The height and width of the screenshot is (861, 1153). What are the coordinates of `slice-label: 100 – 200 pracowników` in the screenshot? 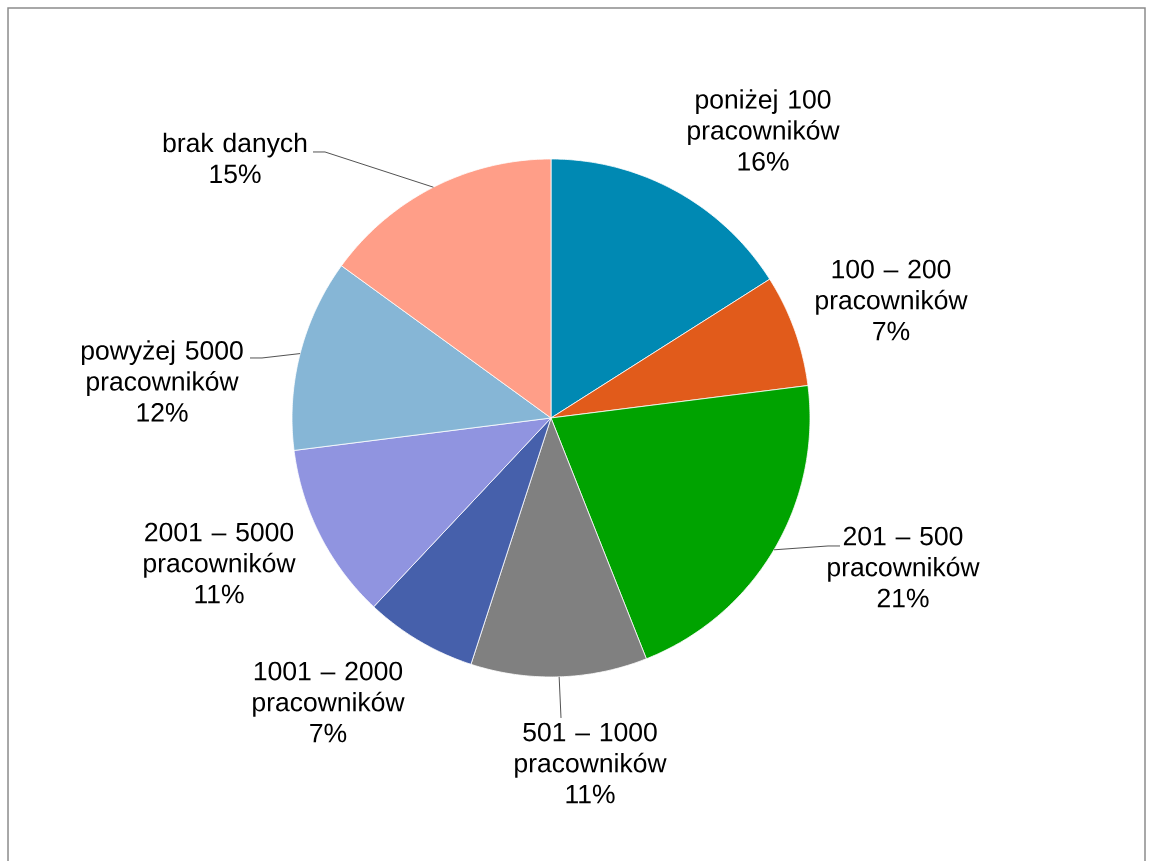 It's located at (892, 287).